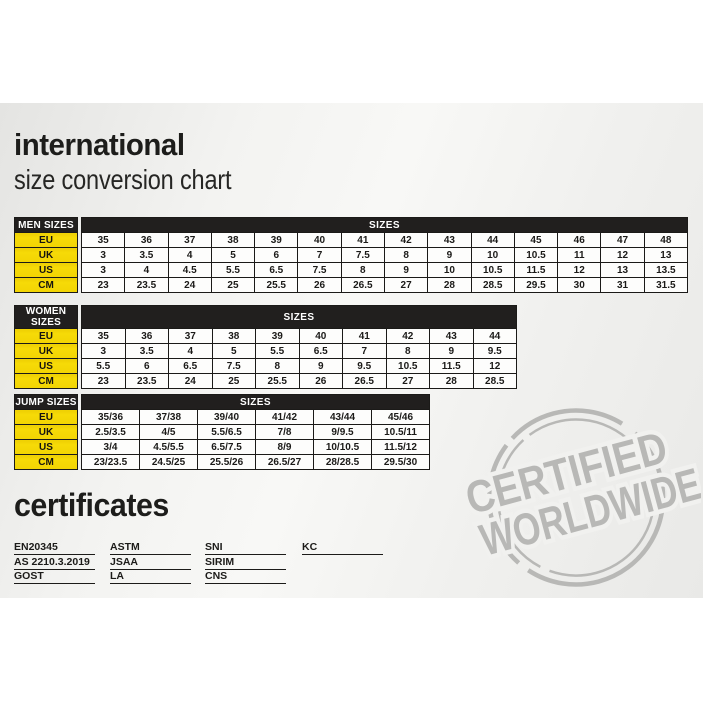  I want to click on size-row: CM 23 23.5 24 25 25.5 26 26.5 27 28 28.5, so click(265, 381).